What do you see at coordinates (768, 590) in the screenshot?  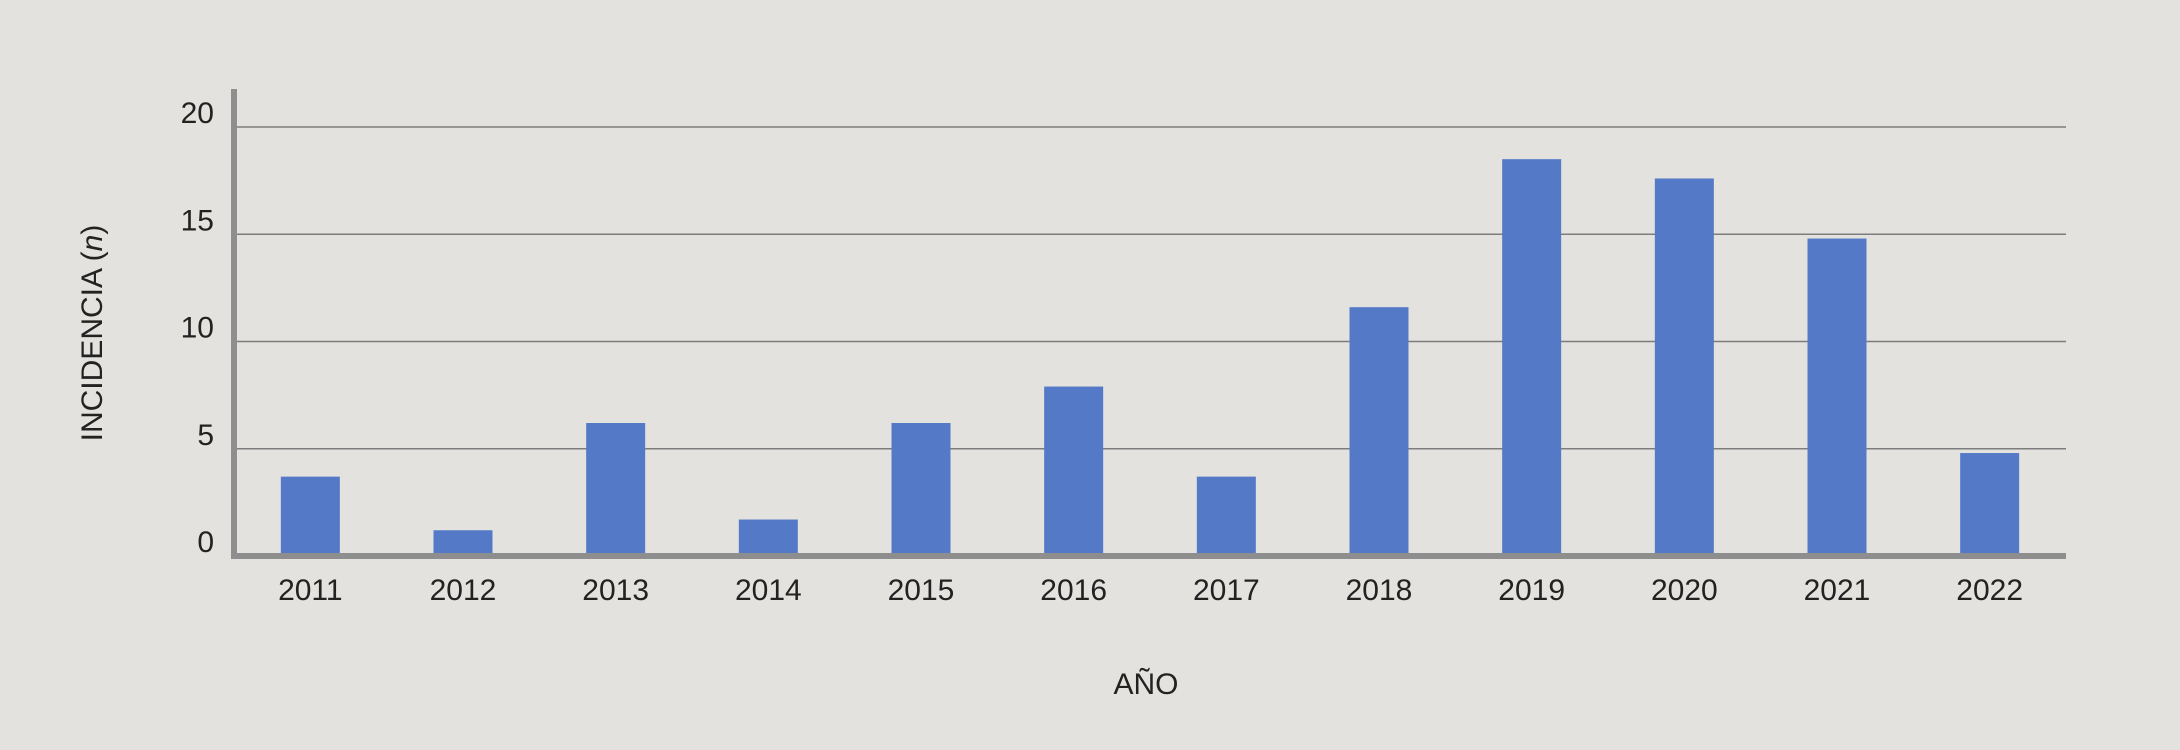 I see `x-tick-label: 2014` at bounding box center [768, 590].